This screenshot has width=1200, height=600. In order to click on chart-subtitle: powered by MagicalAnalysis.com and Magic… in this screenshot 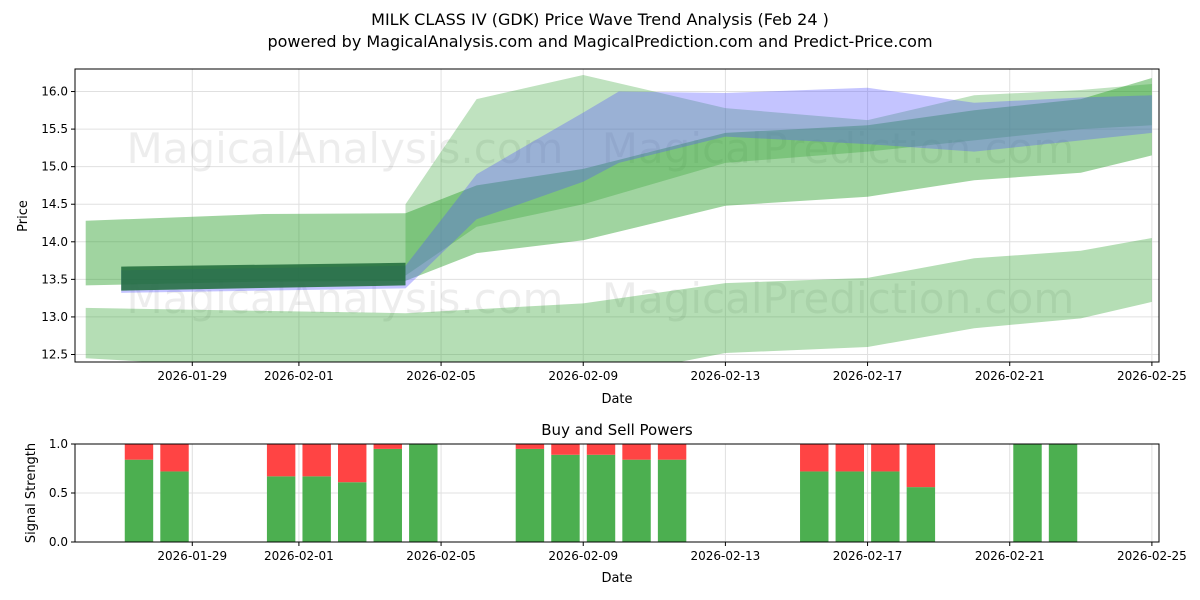, I will do `click(599, 41)`.